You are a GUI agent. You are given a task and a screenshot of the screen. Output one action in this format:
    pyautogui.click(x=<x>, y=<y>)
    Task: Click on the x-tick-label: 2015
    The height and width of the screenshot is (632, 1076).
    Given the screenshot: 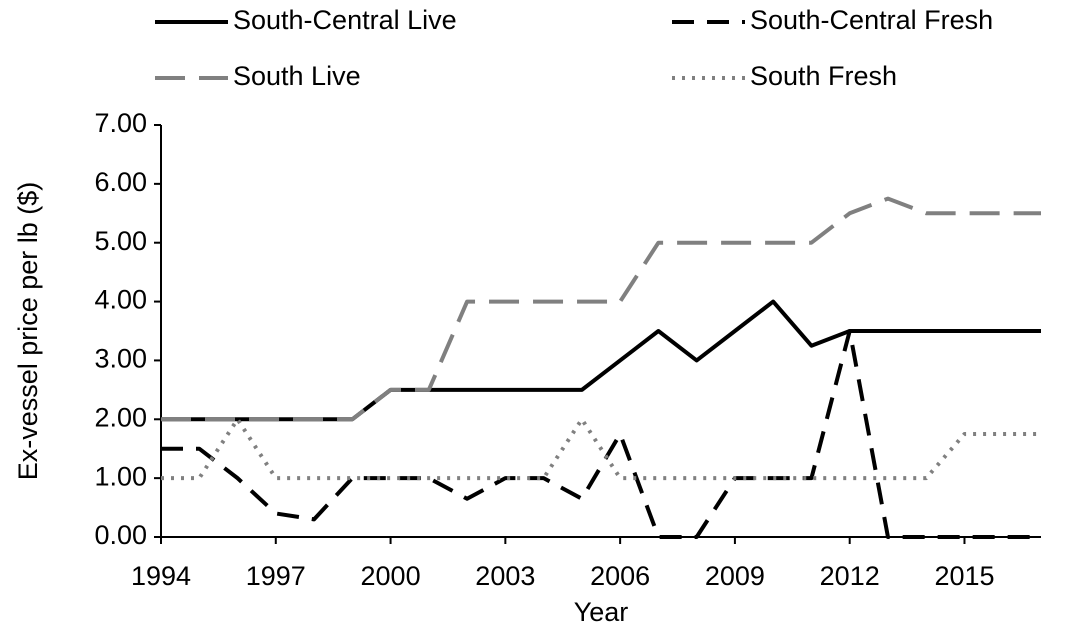 What is the action you would take?
    pyautogui.click(x=964, y=576)
    